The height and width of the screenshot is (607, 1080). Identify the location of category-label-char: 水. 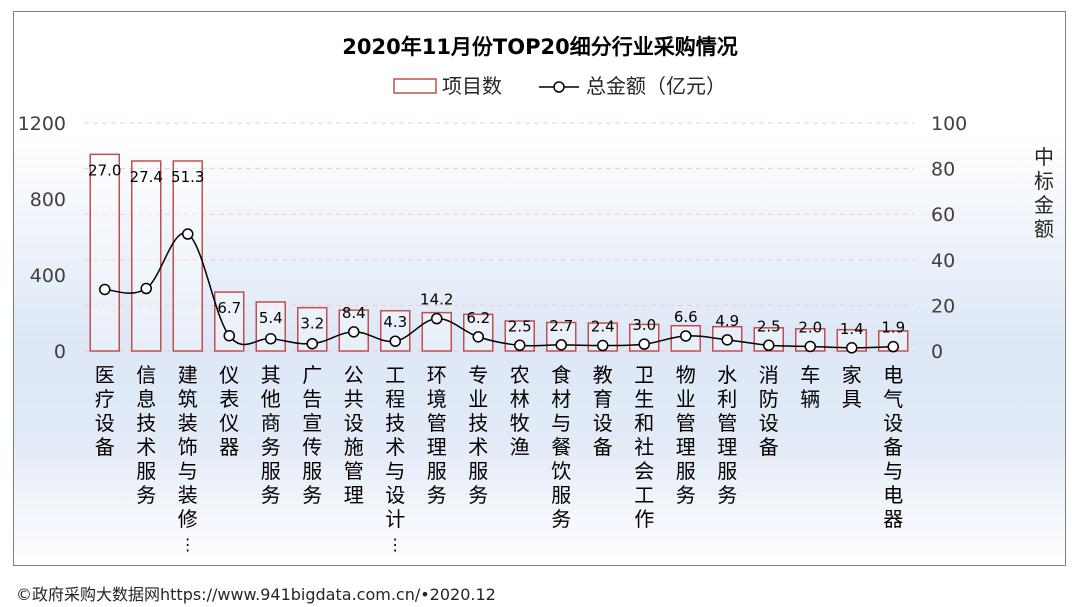
(727, 375).